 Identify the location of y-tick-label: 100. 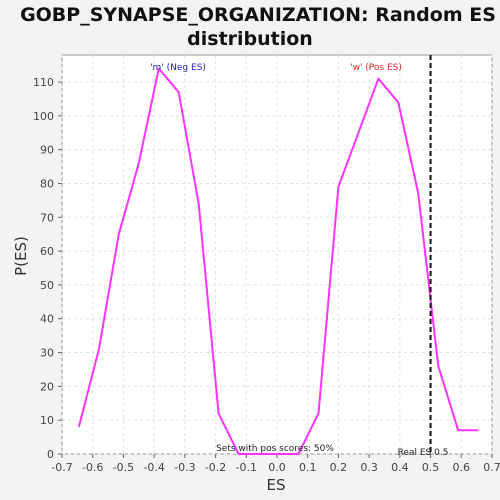
(43, 116).